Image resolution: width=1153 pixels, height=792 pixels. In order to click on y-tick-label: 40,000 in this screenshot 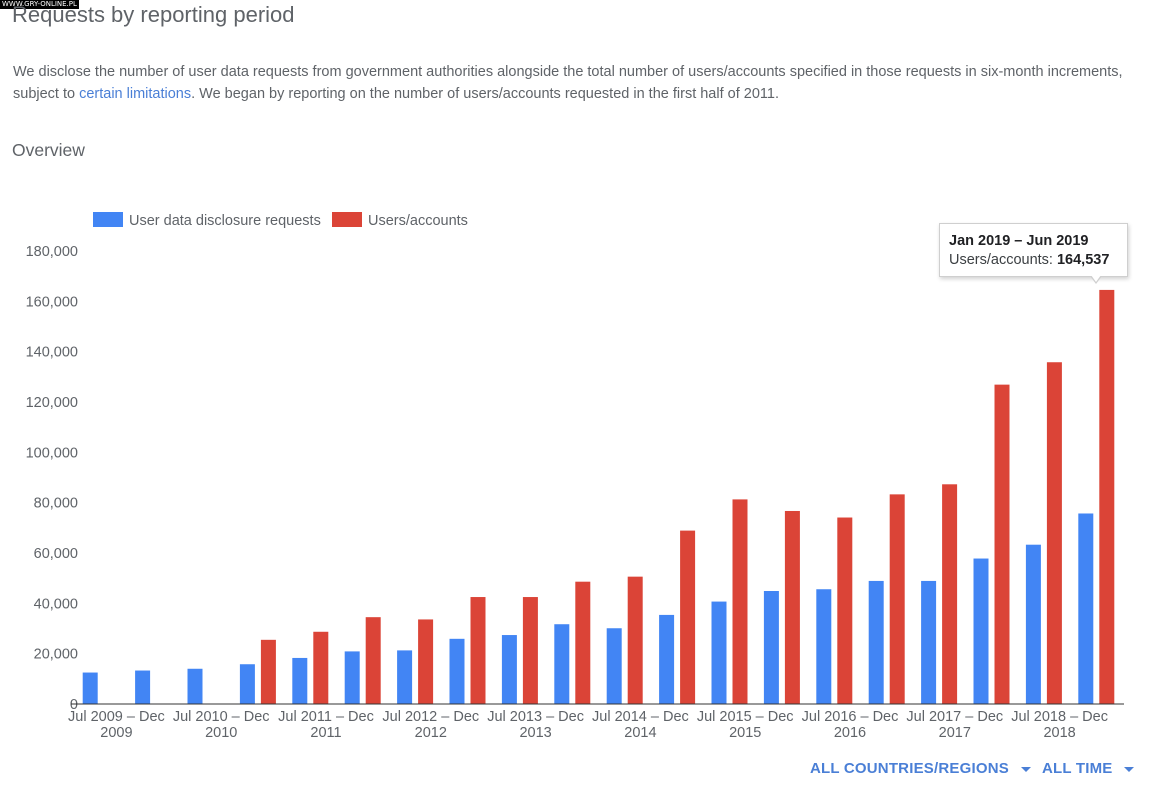, I will do `click(56, 604)`.